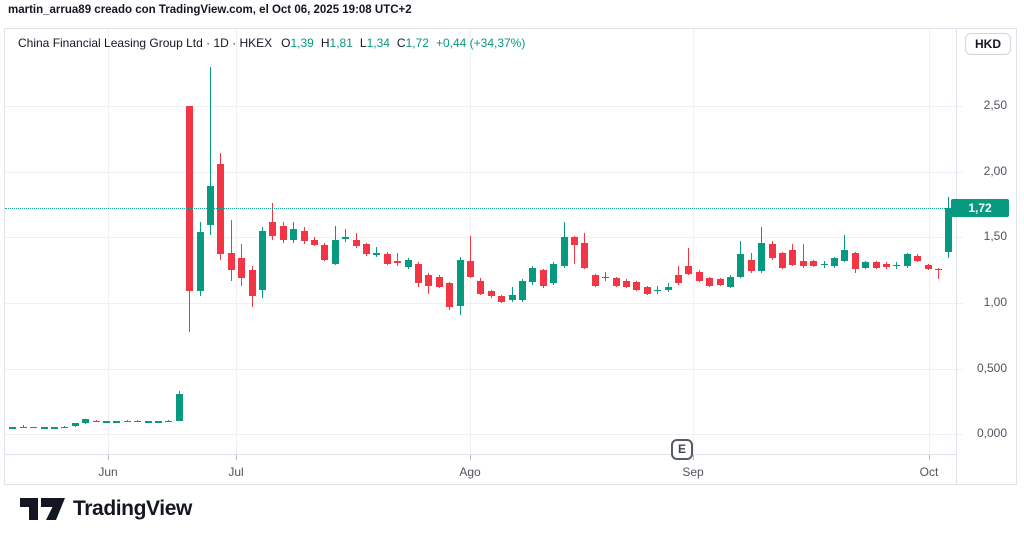 This screenshot has height=541, width=1024. I want to click on price-axis-label: 1,00, so click(995, 302).